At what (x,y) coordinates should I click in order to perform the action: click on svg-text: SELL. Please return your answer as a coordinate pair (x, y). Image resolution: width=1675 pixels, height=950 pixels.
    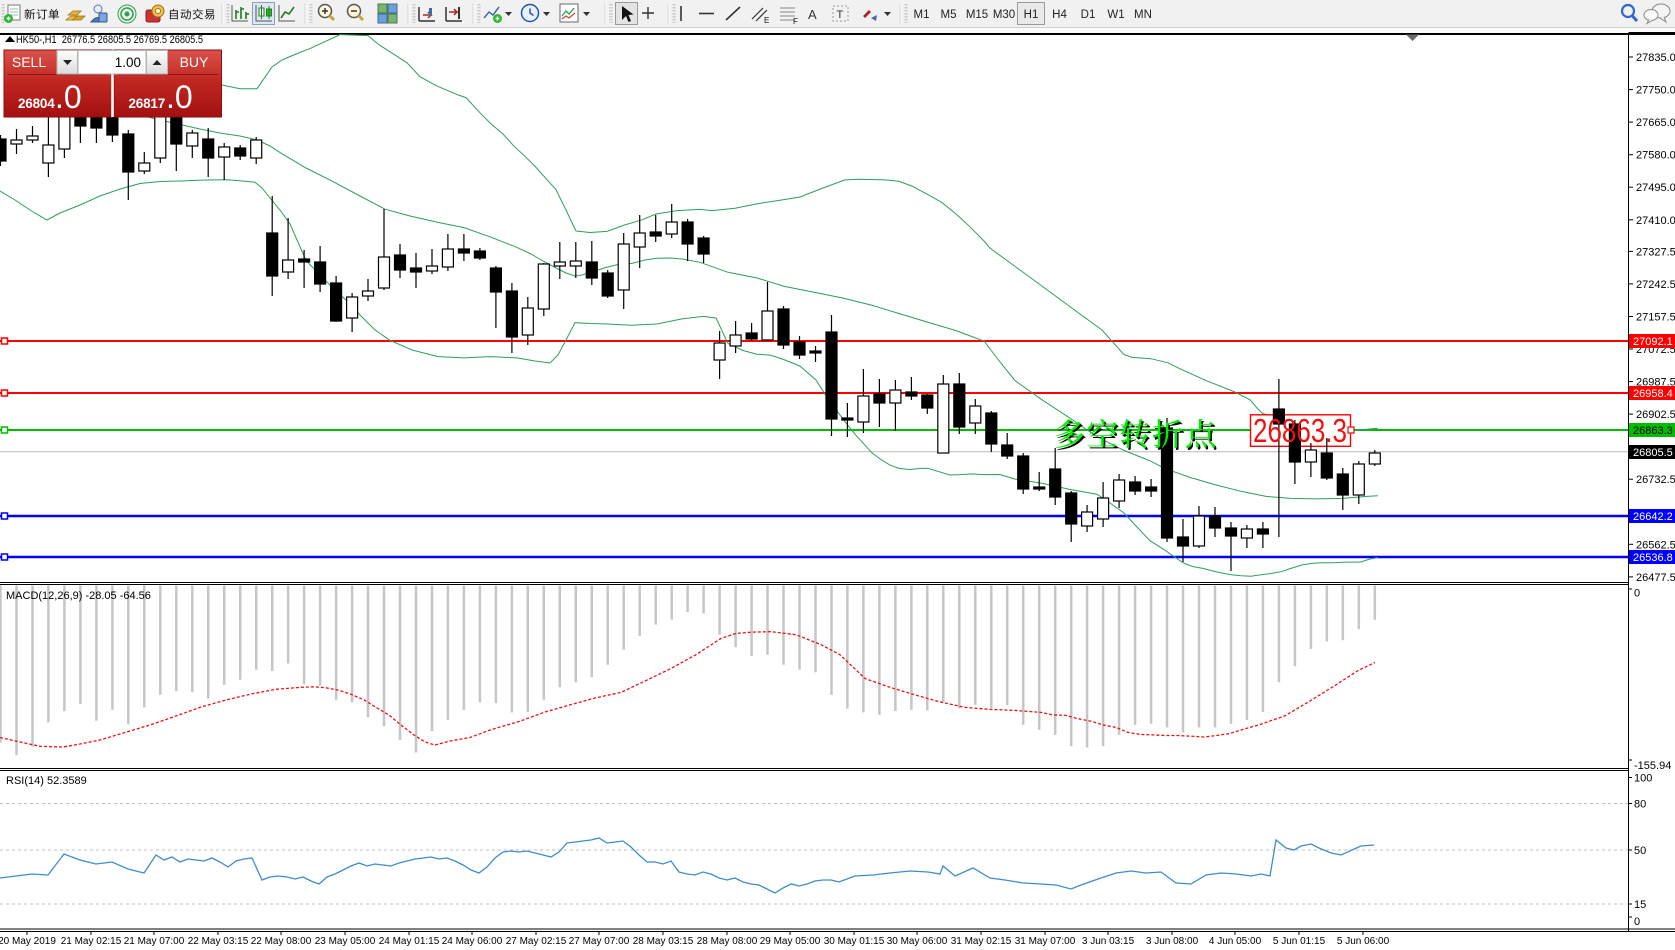
    Looking at the image, I should click on (29, 62).